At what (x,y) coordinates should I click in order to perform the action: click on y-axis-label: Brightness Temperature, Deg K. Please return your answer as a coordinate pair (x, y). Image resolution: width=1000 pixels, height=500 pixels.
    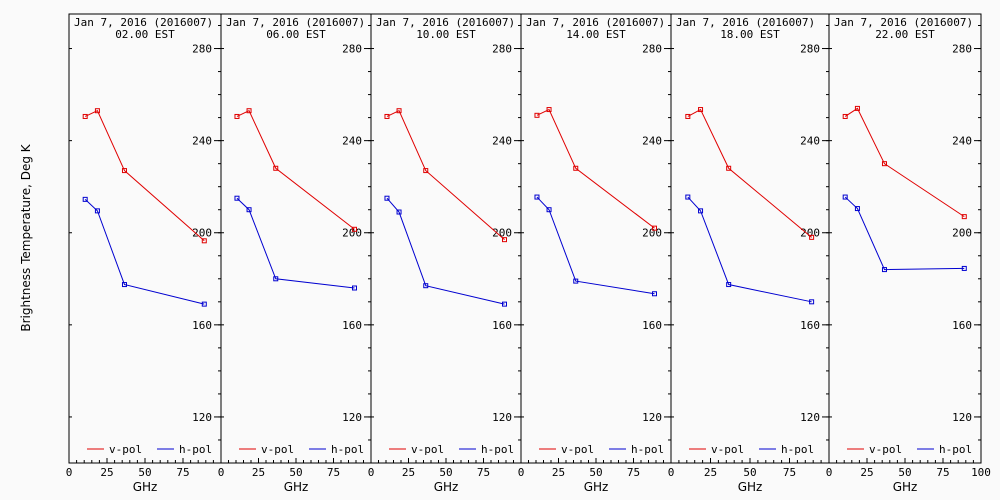
    Looking at the image, I should click on (26, 237).